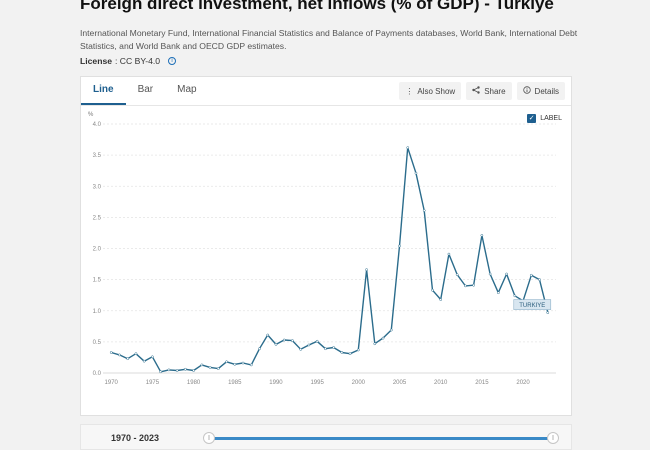  What do you see at coordinates (97, 250) in the screenshot?
I see `y-tick-label-4: 2.0` at bounding box center [97, 250].